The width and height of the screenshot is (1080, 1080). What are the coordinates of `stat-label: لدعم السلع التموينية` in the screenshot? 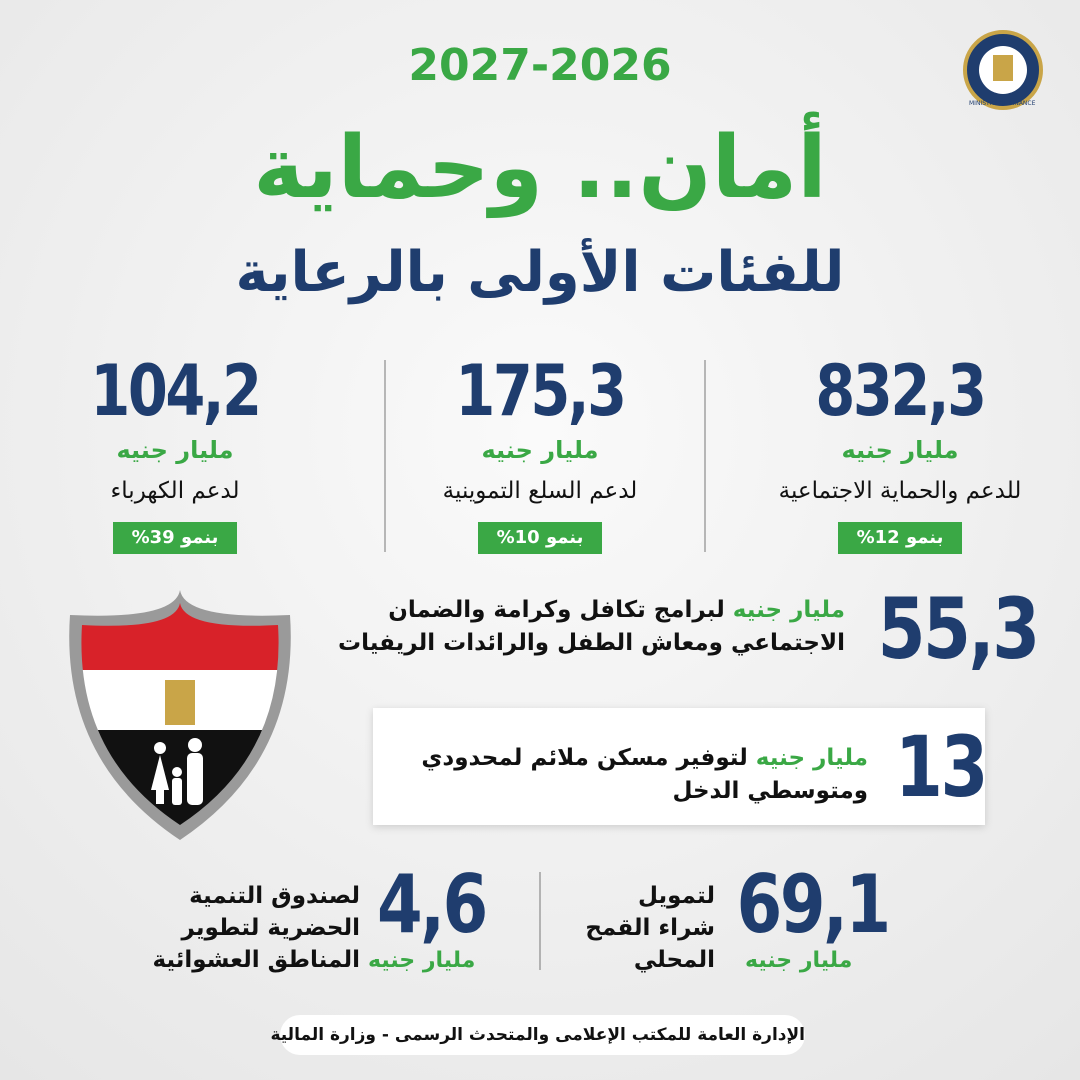 It's located at (540, 491).